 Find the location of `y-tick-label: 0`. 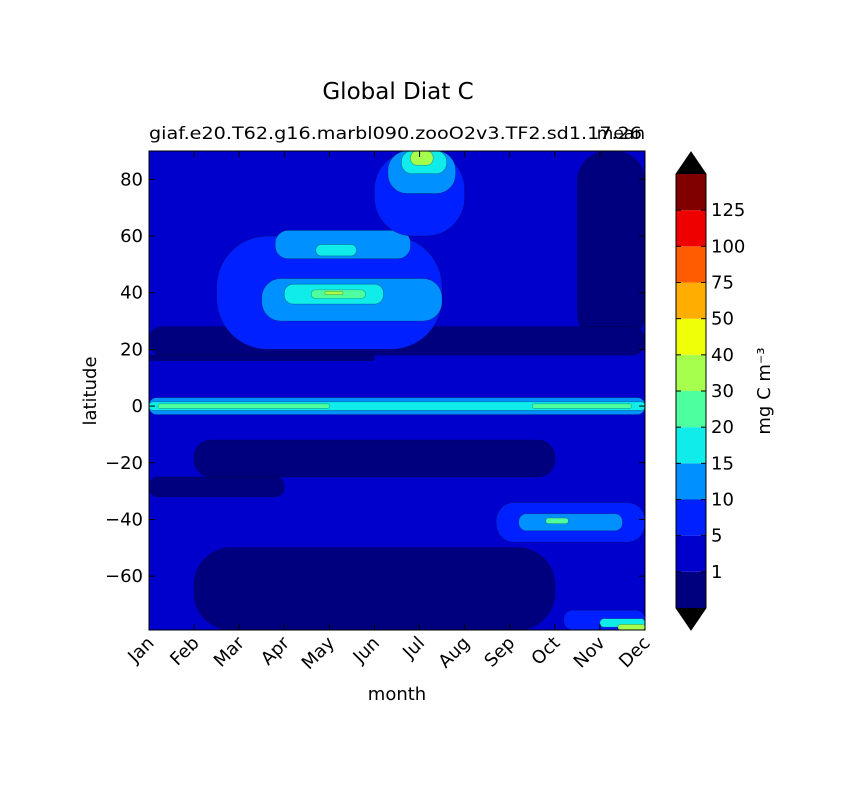

y-tick-label: 0 is located at coordinates (137, 406).